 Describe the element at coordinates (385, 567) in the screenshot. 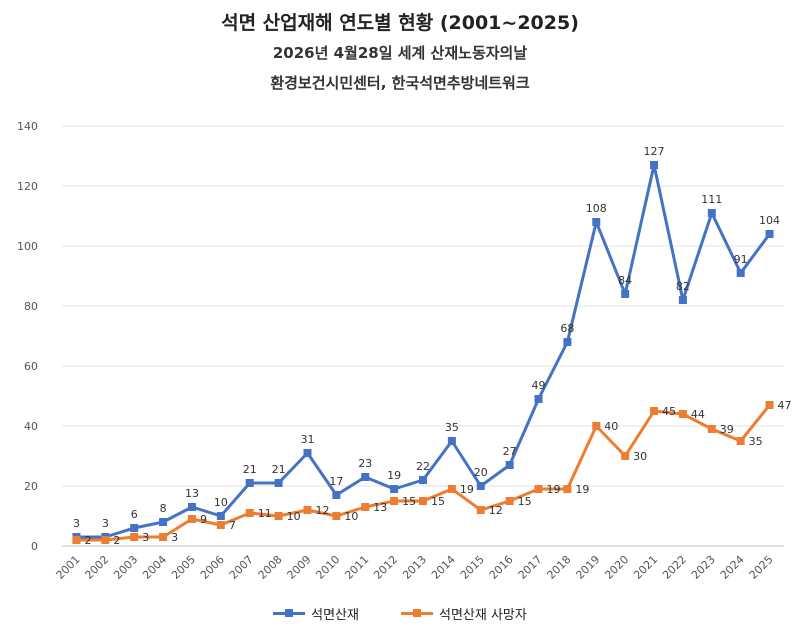

I see `x-tick-label: 2012` at that location.